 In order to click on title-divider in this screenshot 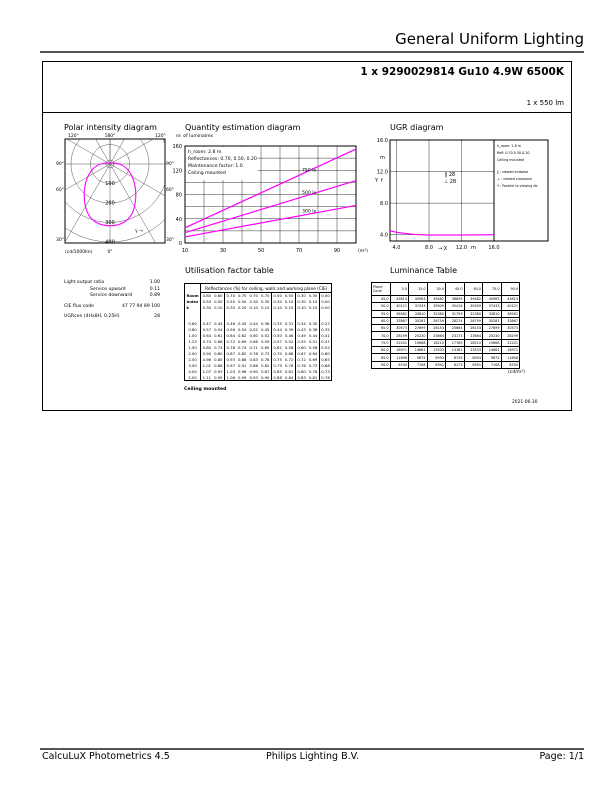, I will do `click(307, 112)`.